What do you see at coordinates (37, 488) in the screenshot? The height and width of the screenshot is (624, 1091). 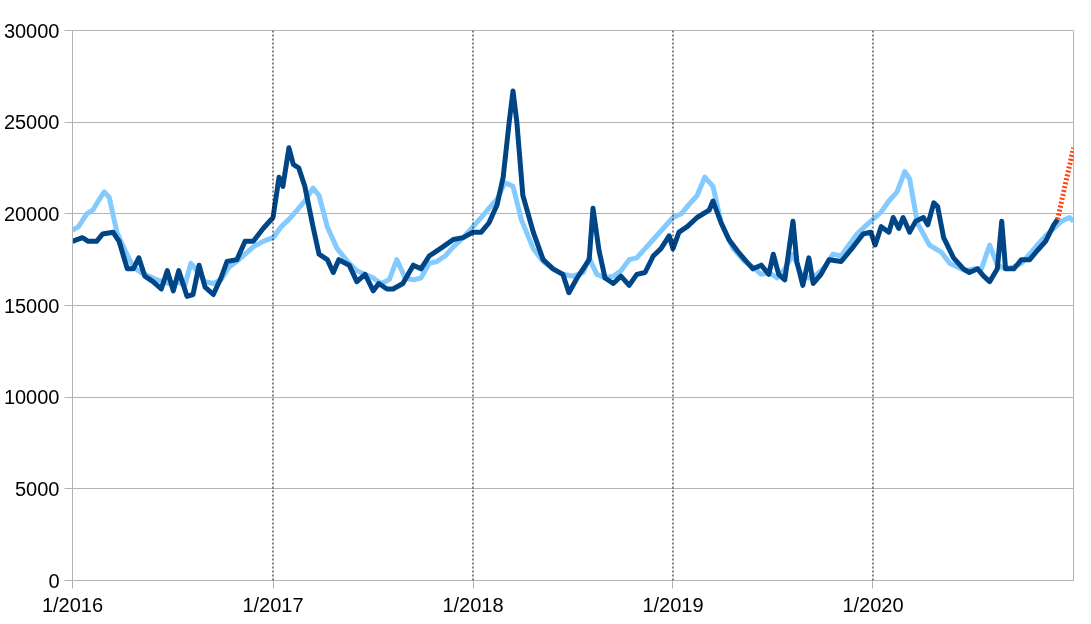 I see `y-tick-label: 5000` at bounding box center [37, 488].